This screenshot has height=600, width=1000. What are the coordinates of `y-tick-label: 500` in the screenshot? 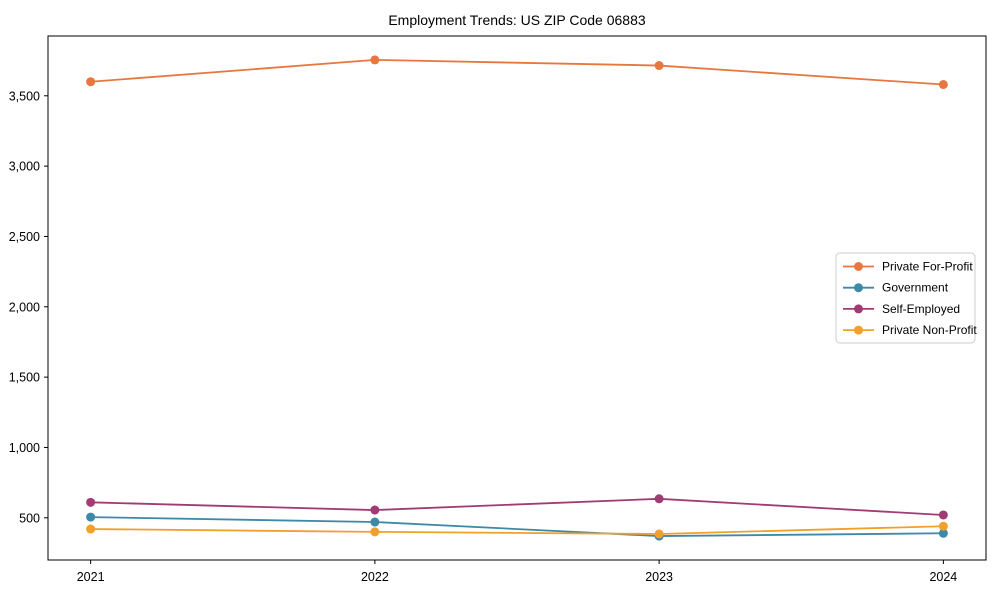 It's located at (29, 518).